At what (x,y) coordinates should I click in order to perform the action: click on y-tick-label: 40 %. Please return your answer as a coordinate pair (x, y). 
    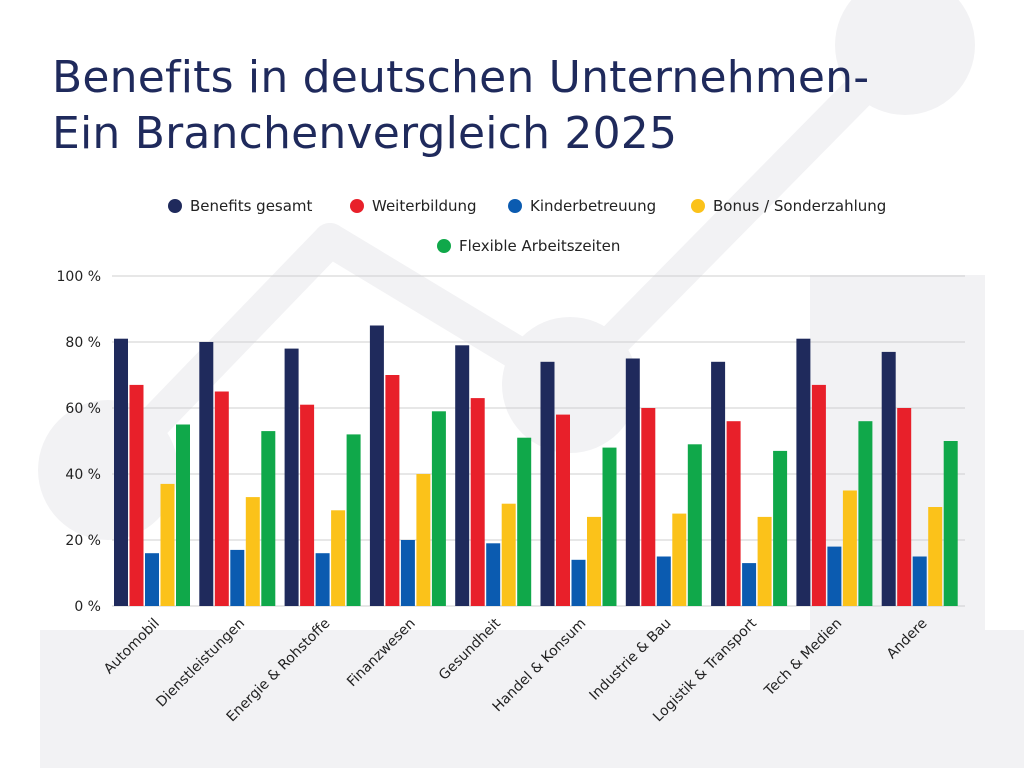
    Looking at the image, I should click on (83, 475).